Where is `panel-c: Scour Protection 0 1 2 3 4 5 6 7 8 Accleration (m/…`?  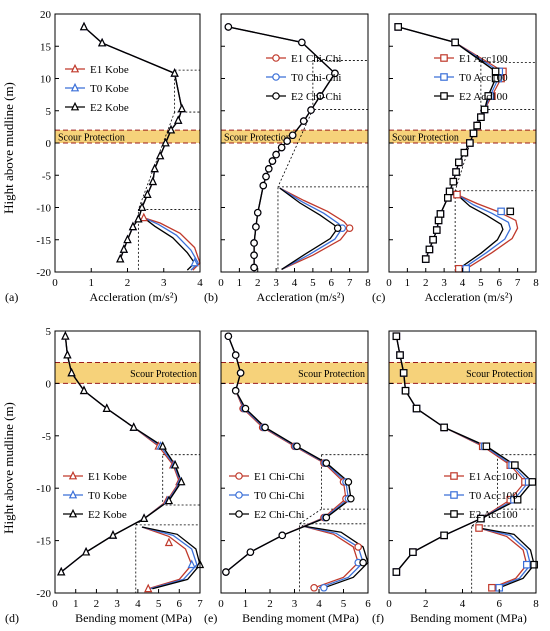
panel-c: Scour Protection 0 1 2 3 4 5 6 7 8 Accleration (m/… is located at coordinates (455, 158).